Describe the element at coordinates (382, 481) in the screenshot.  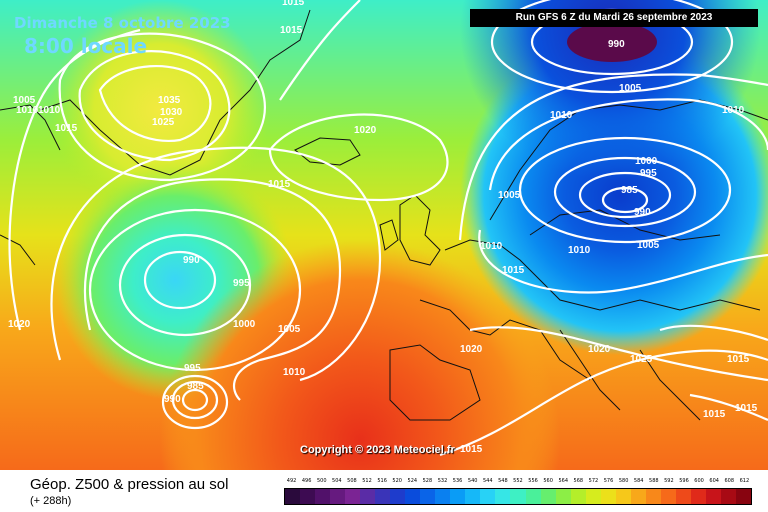
I see `scale-label: 516` at that location.